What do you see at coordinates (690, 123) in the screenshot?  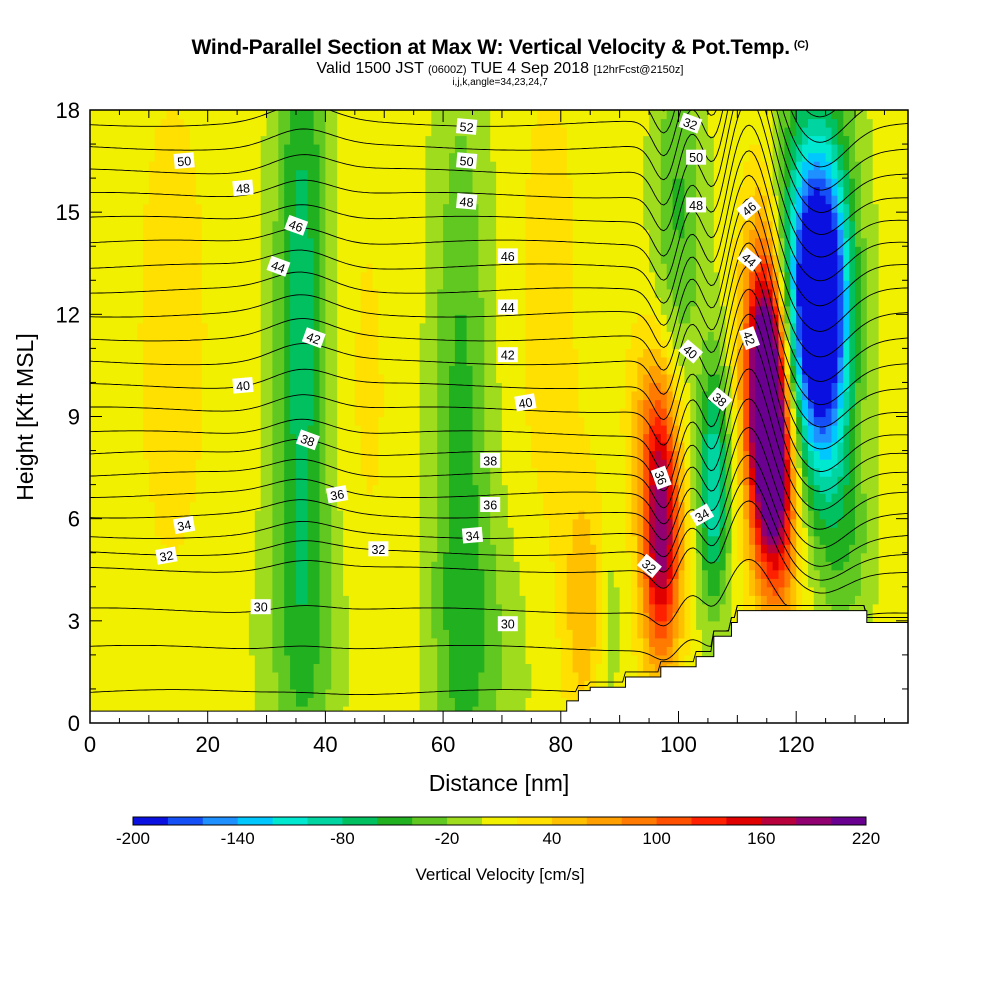 I see `theta-label: 32` at bounding box center [690, 123].